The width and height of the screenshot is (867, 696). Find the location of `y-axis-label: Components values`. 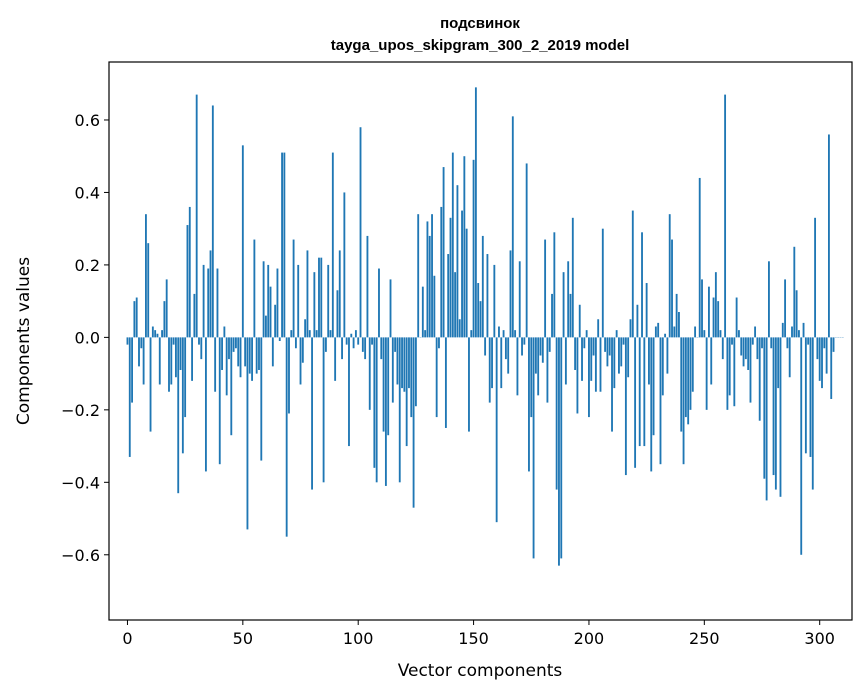

y-axis-label: Components values is located at coordinates (24, 341).